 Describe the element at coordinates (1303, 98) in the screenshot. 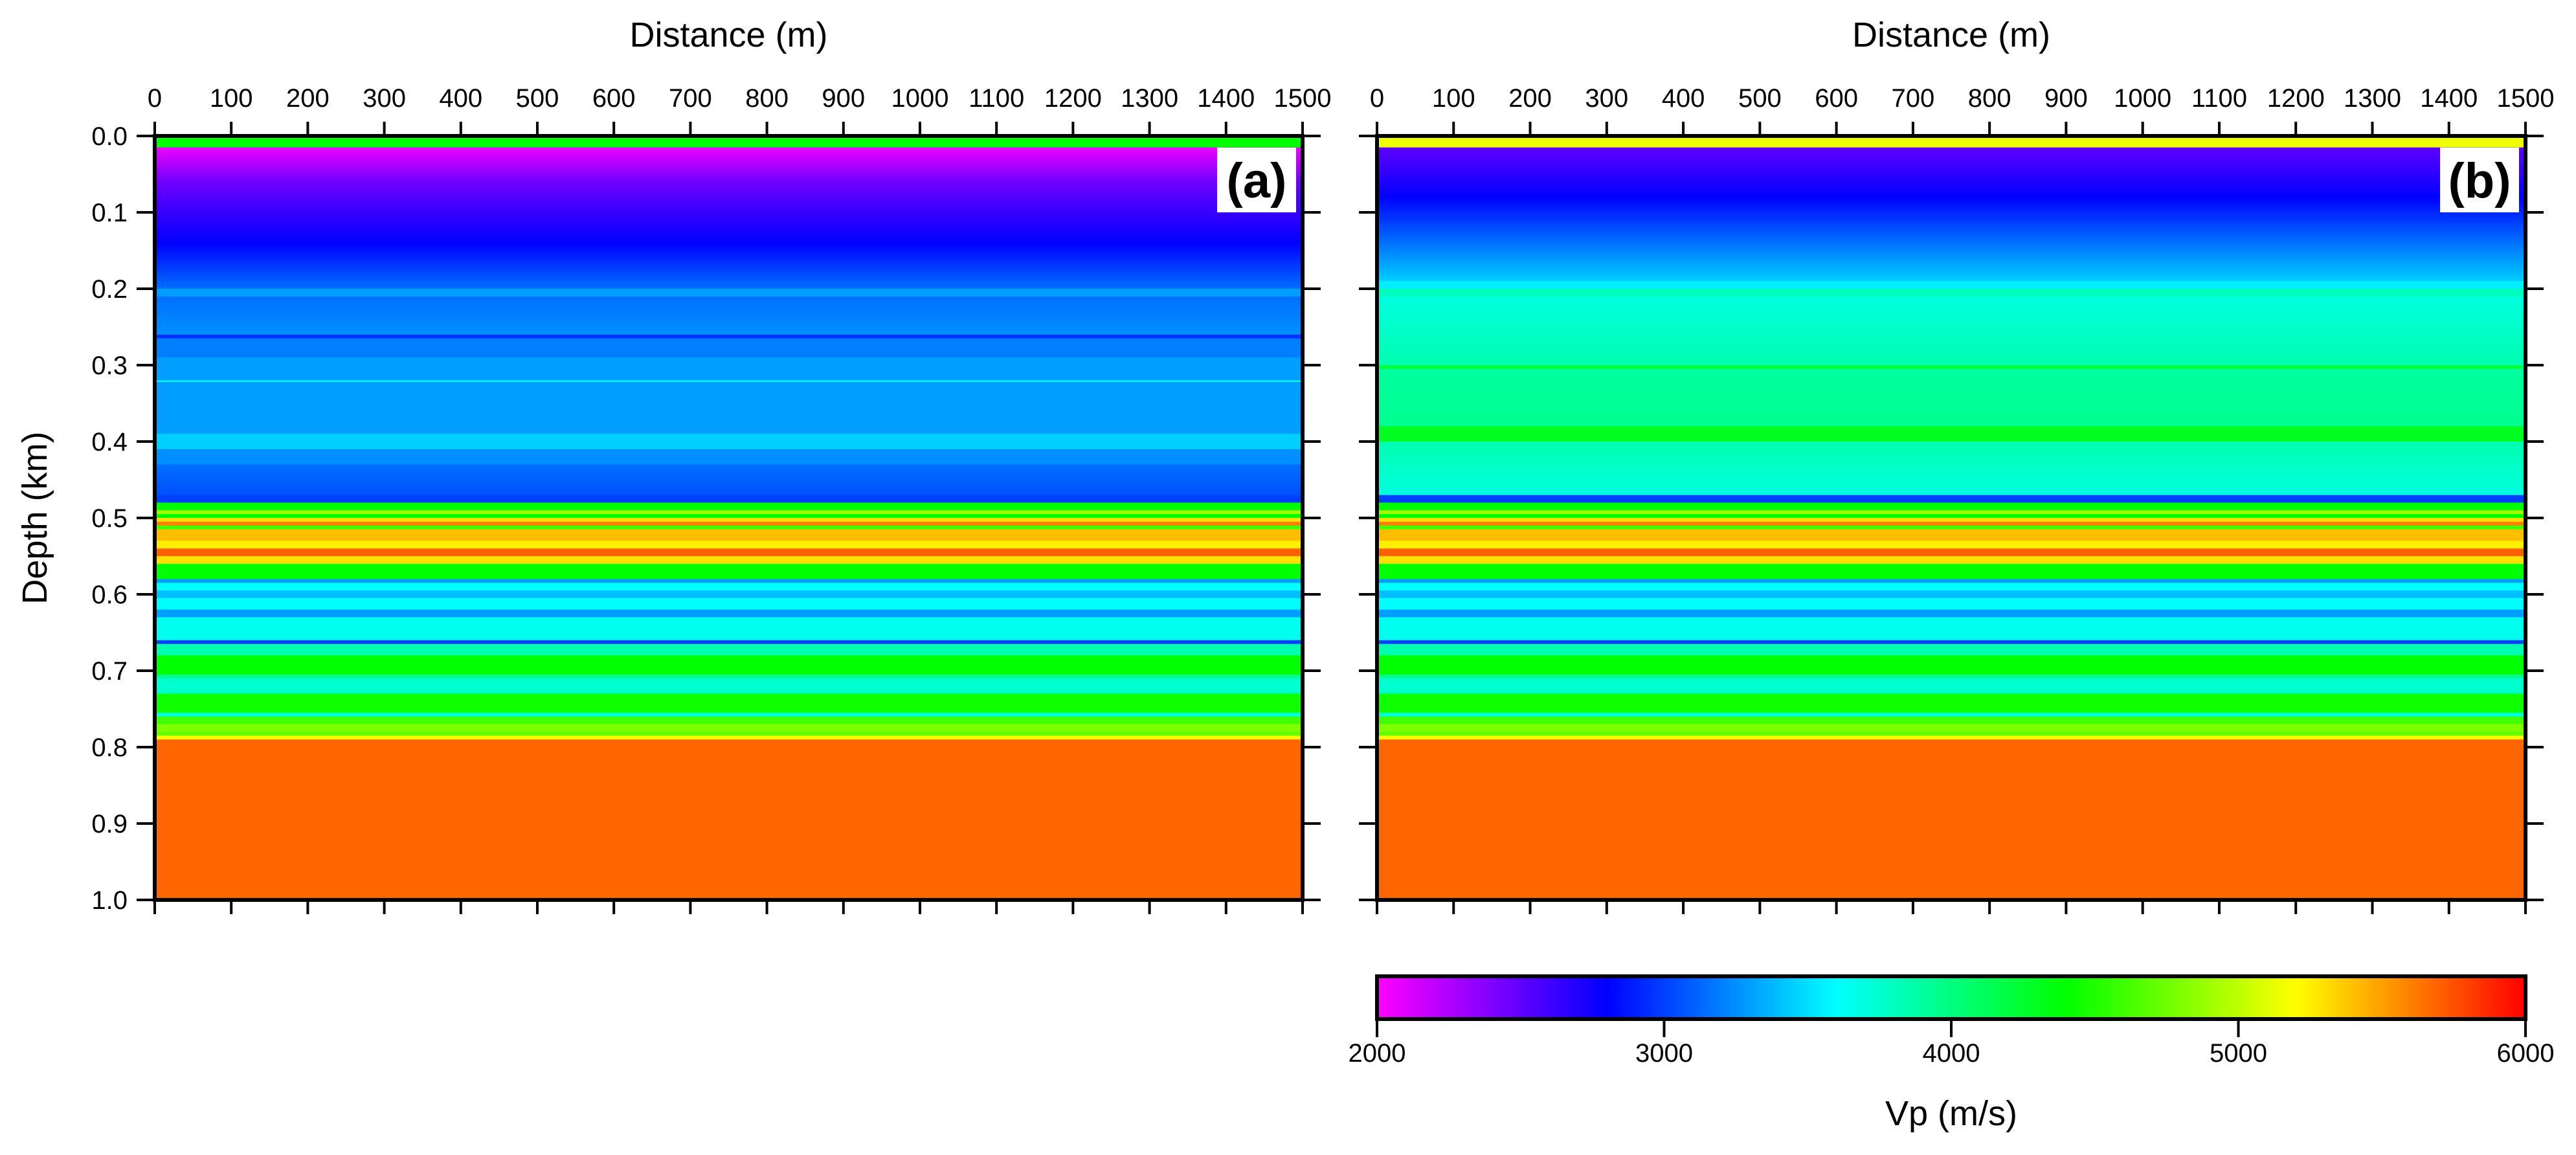

I see `x-tick-label: 1500` at that location.